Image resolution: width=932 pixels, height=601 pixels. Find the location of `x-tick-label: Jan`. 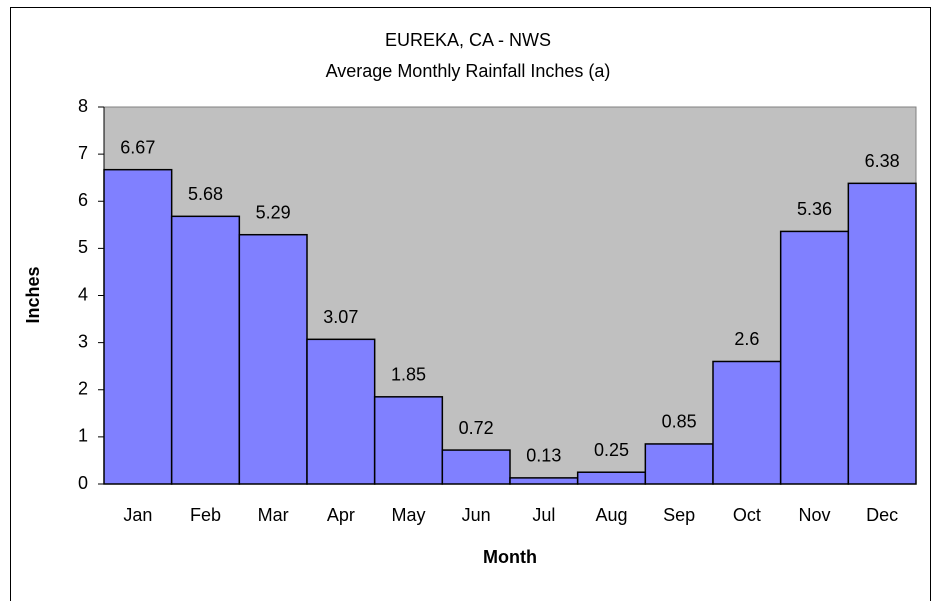

x-tick-label: Jan is located at coordinates (137, 515).